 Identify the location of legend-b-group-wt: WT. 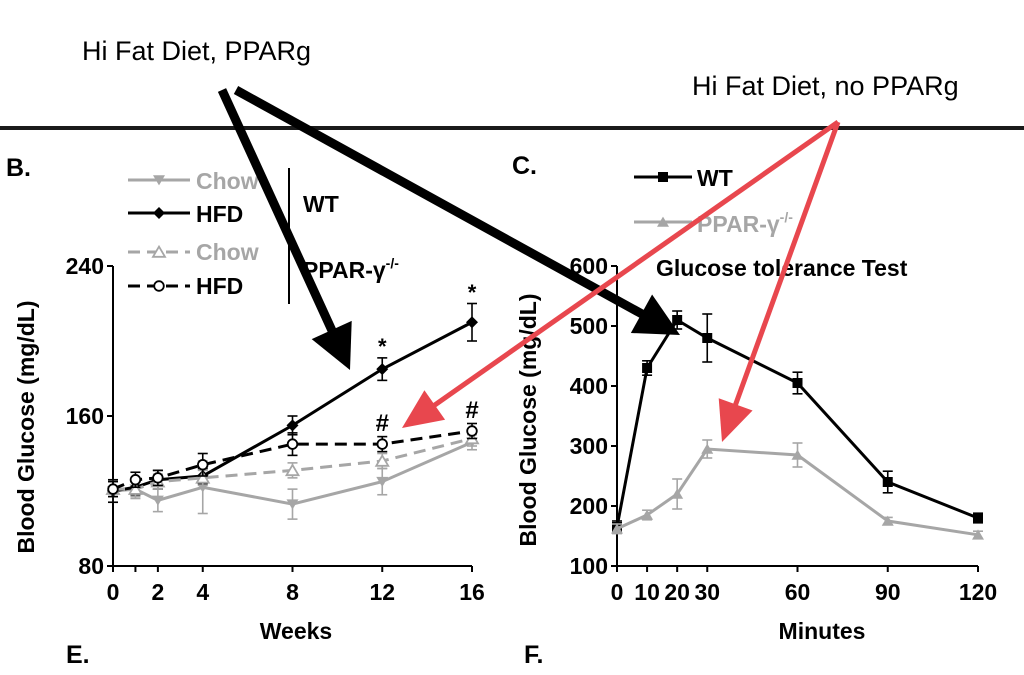
(321, 204).